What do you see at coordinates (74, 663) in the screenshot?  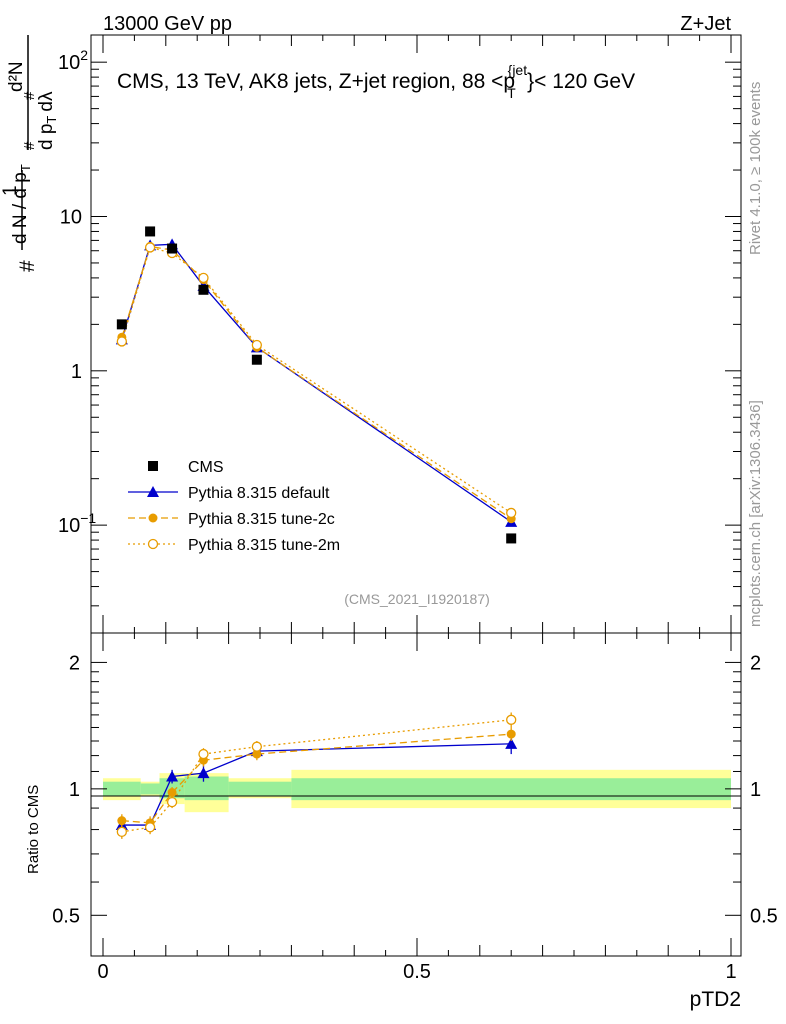 I see `y-tick-label-ratio: 2` at bounding box center [74, 663].